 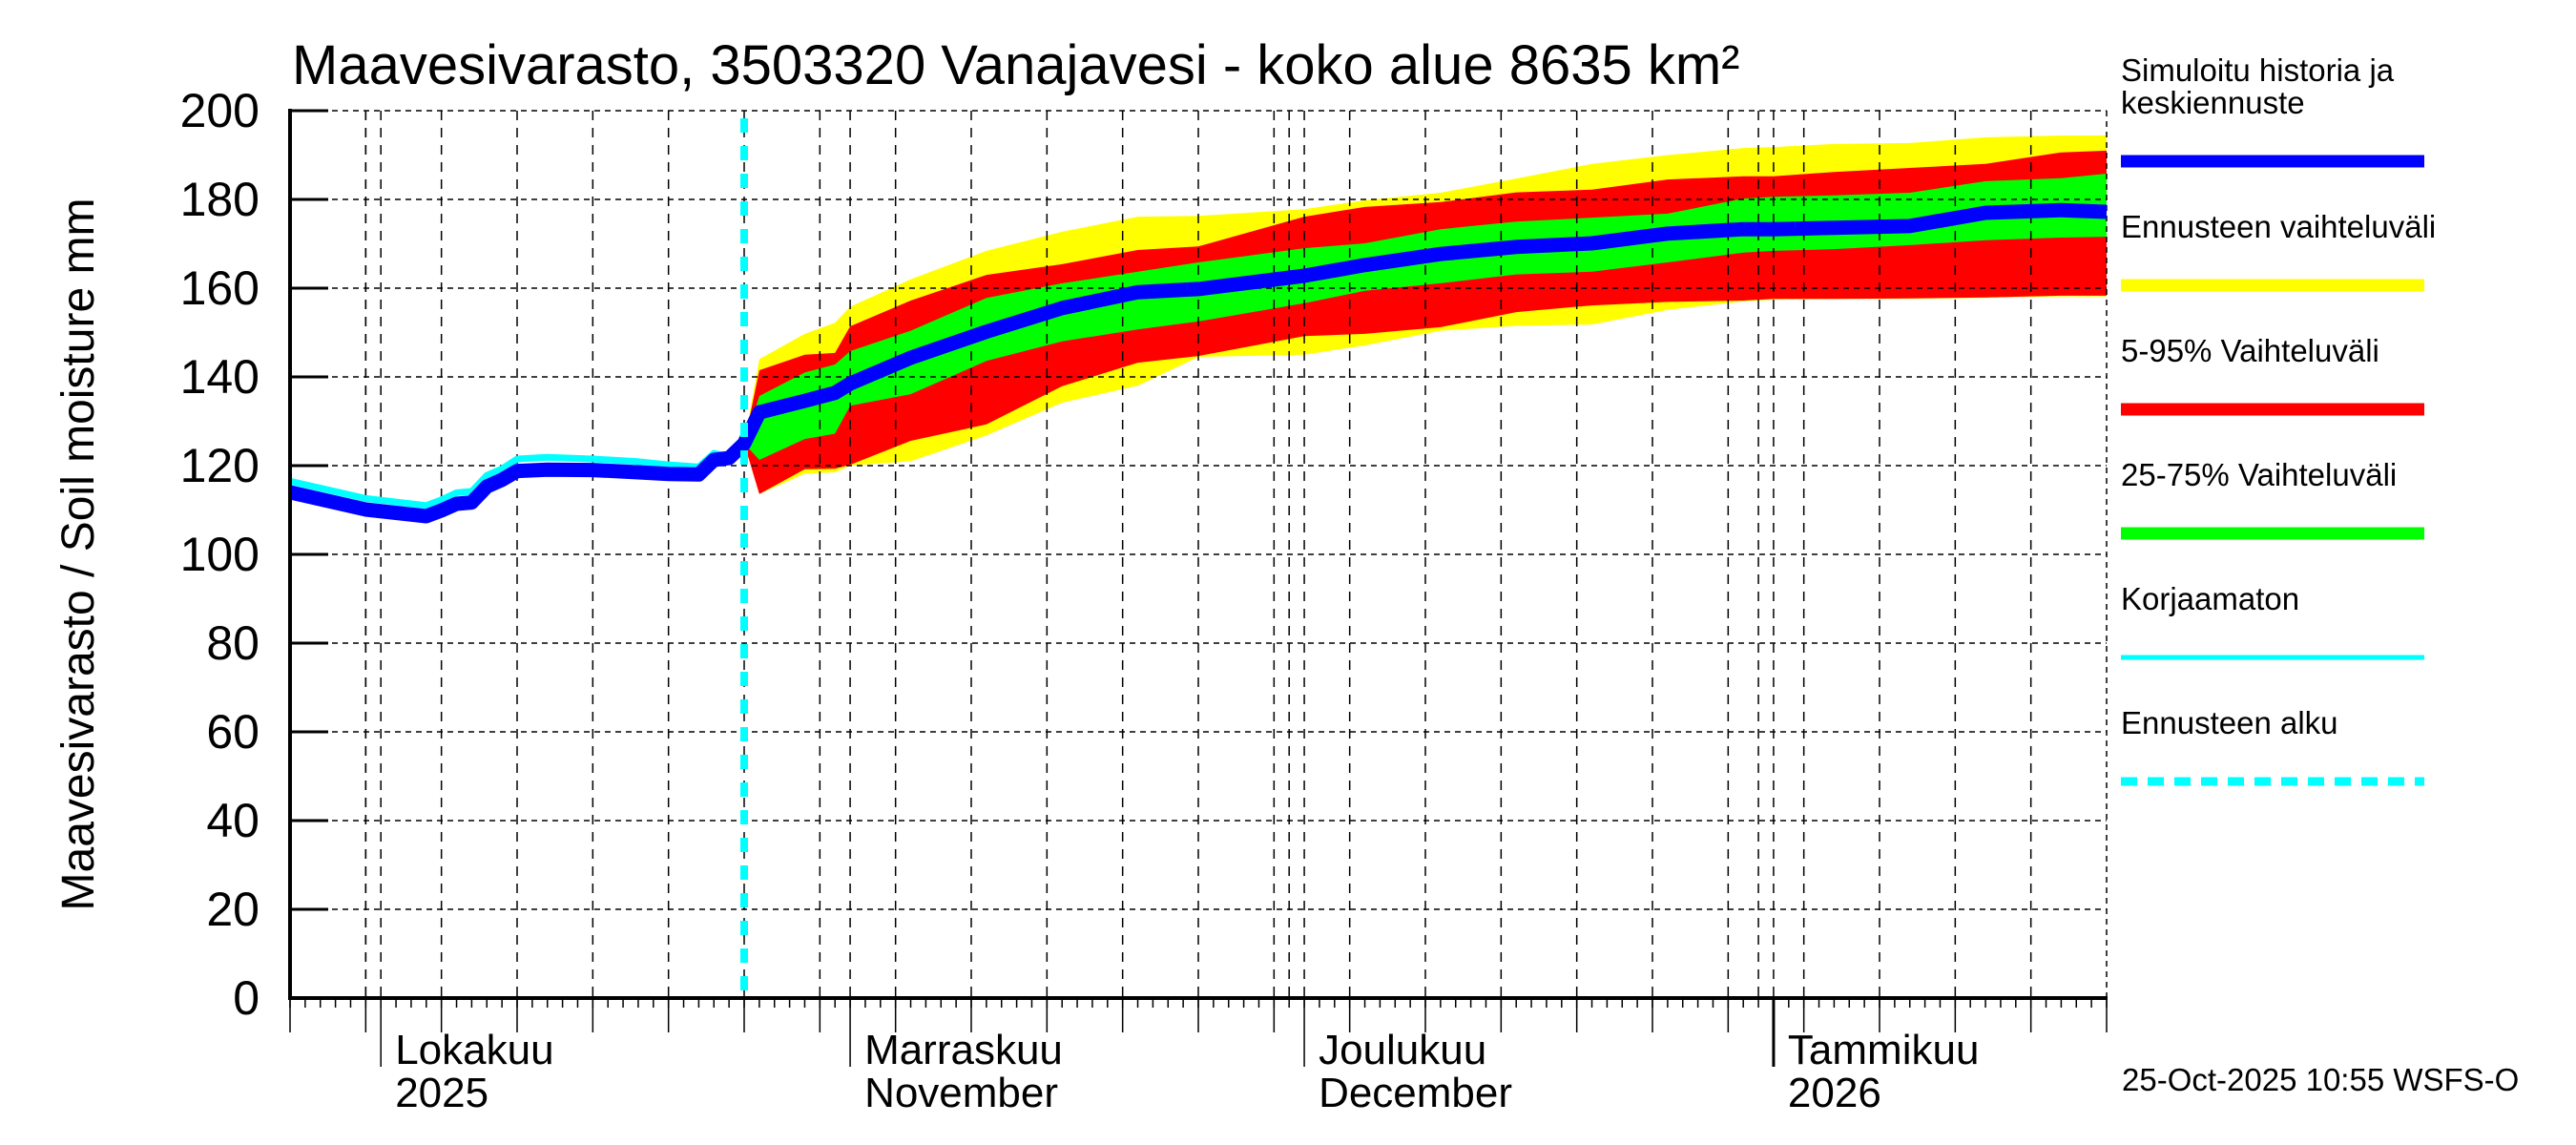 I want to click on legend-label: Korjaamaton, so click(x=2210, y=598).